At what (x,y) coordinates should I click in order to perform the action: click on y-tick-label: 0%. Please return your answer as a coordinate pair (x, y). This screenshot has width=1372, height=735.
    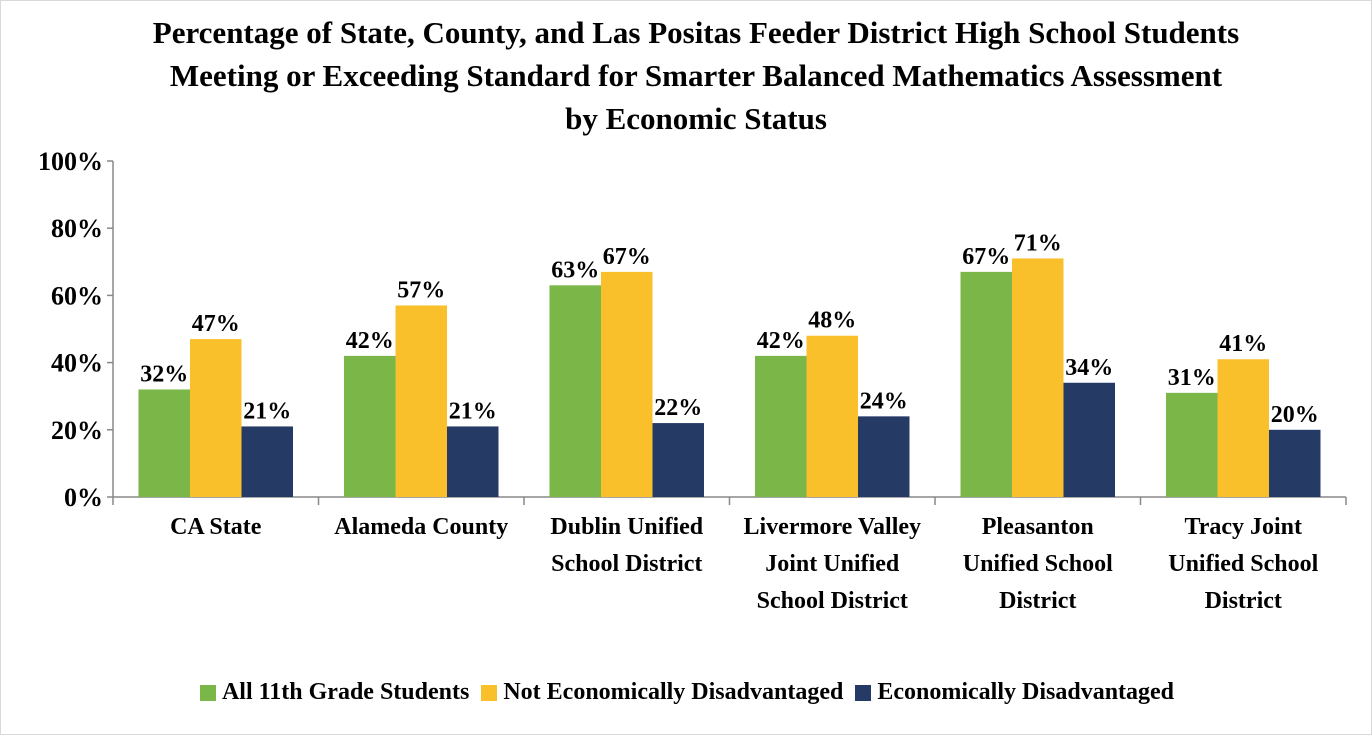
    Looking at the image, I should click on (83, 497).